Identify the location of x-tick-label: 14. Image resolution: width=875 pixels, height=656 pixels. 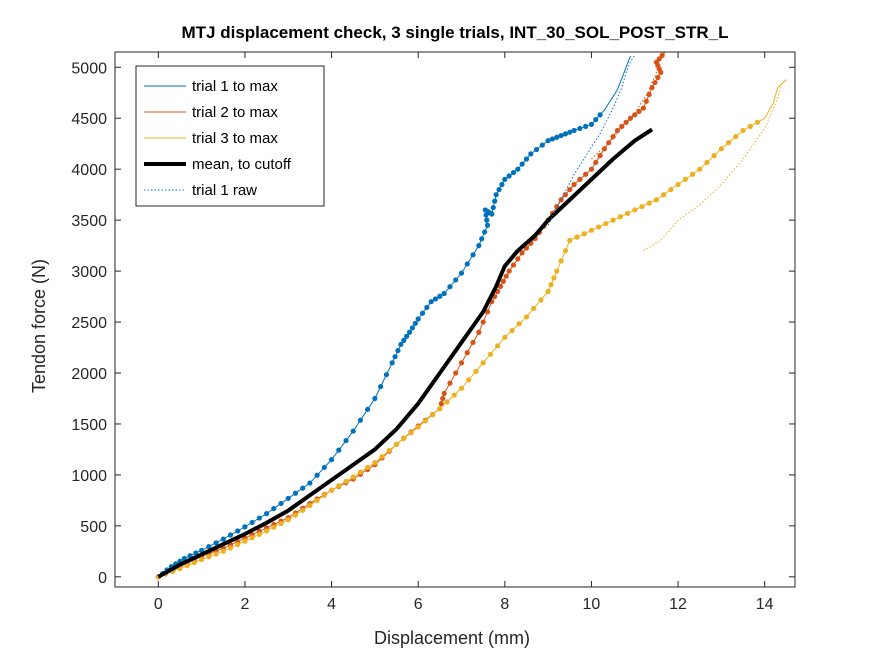
(765, 604).